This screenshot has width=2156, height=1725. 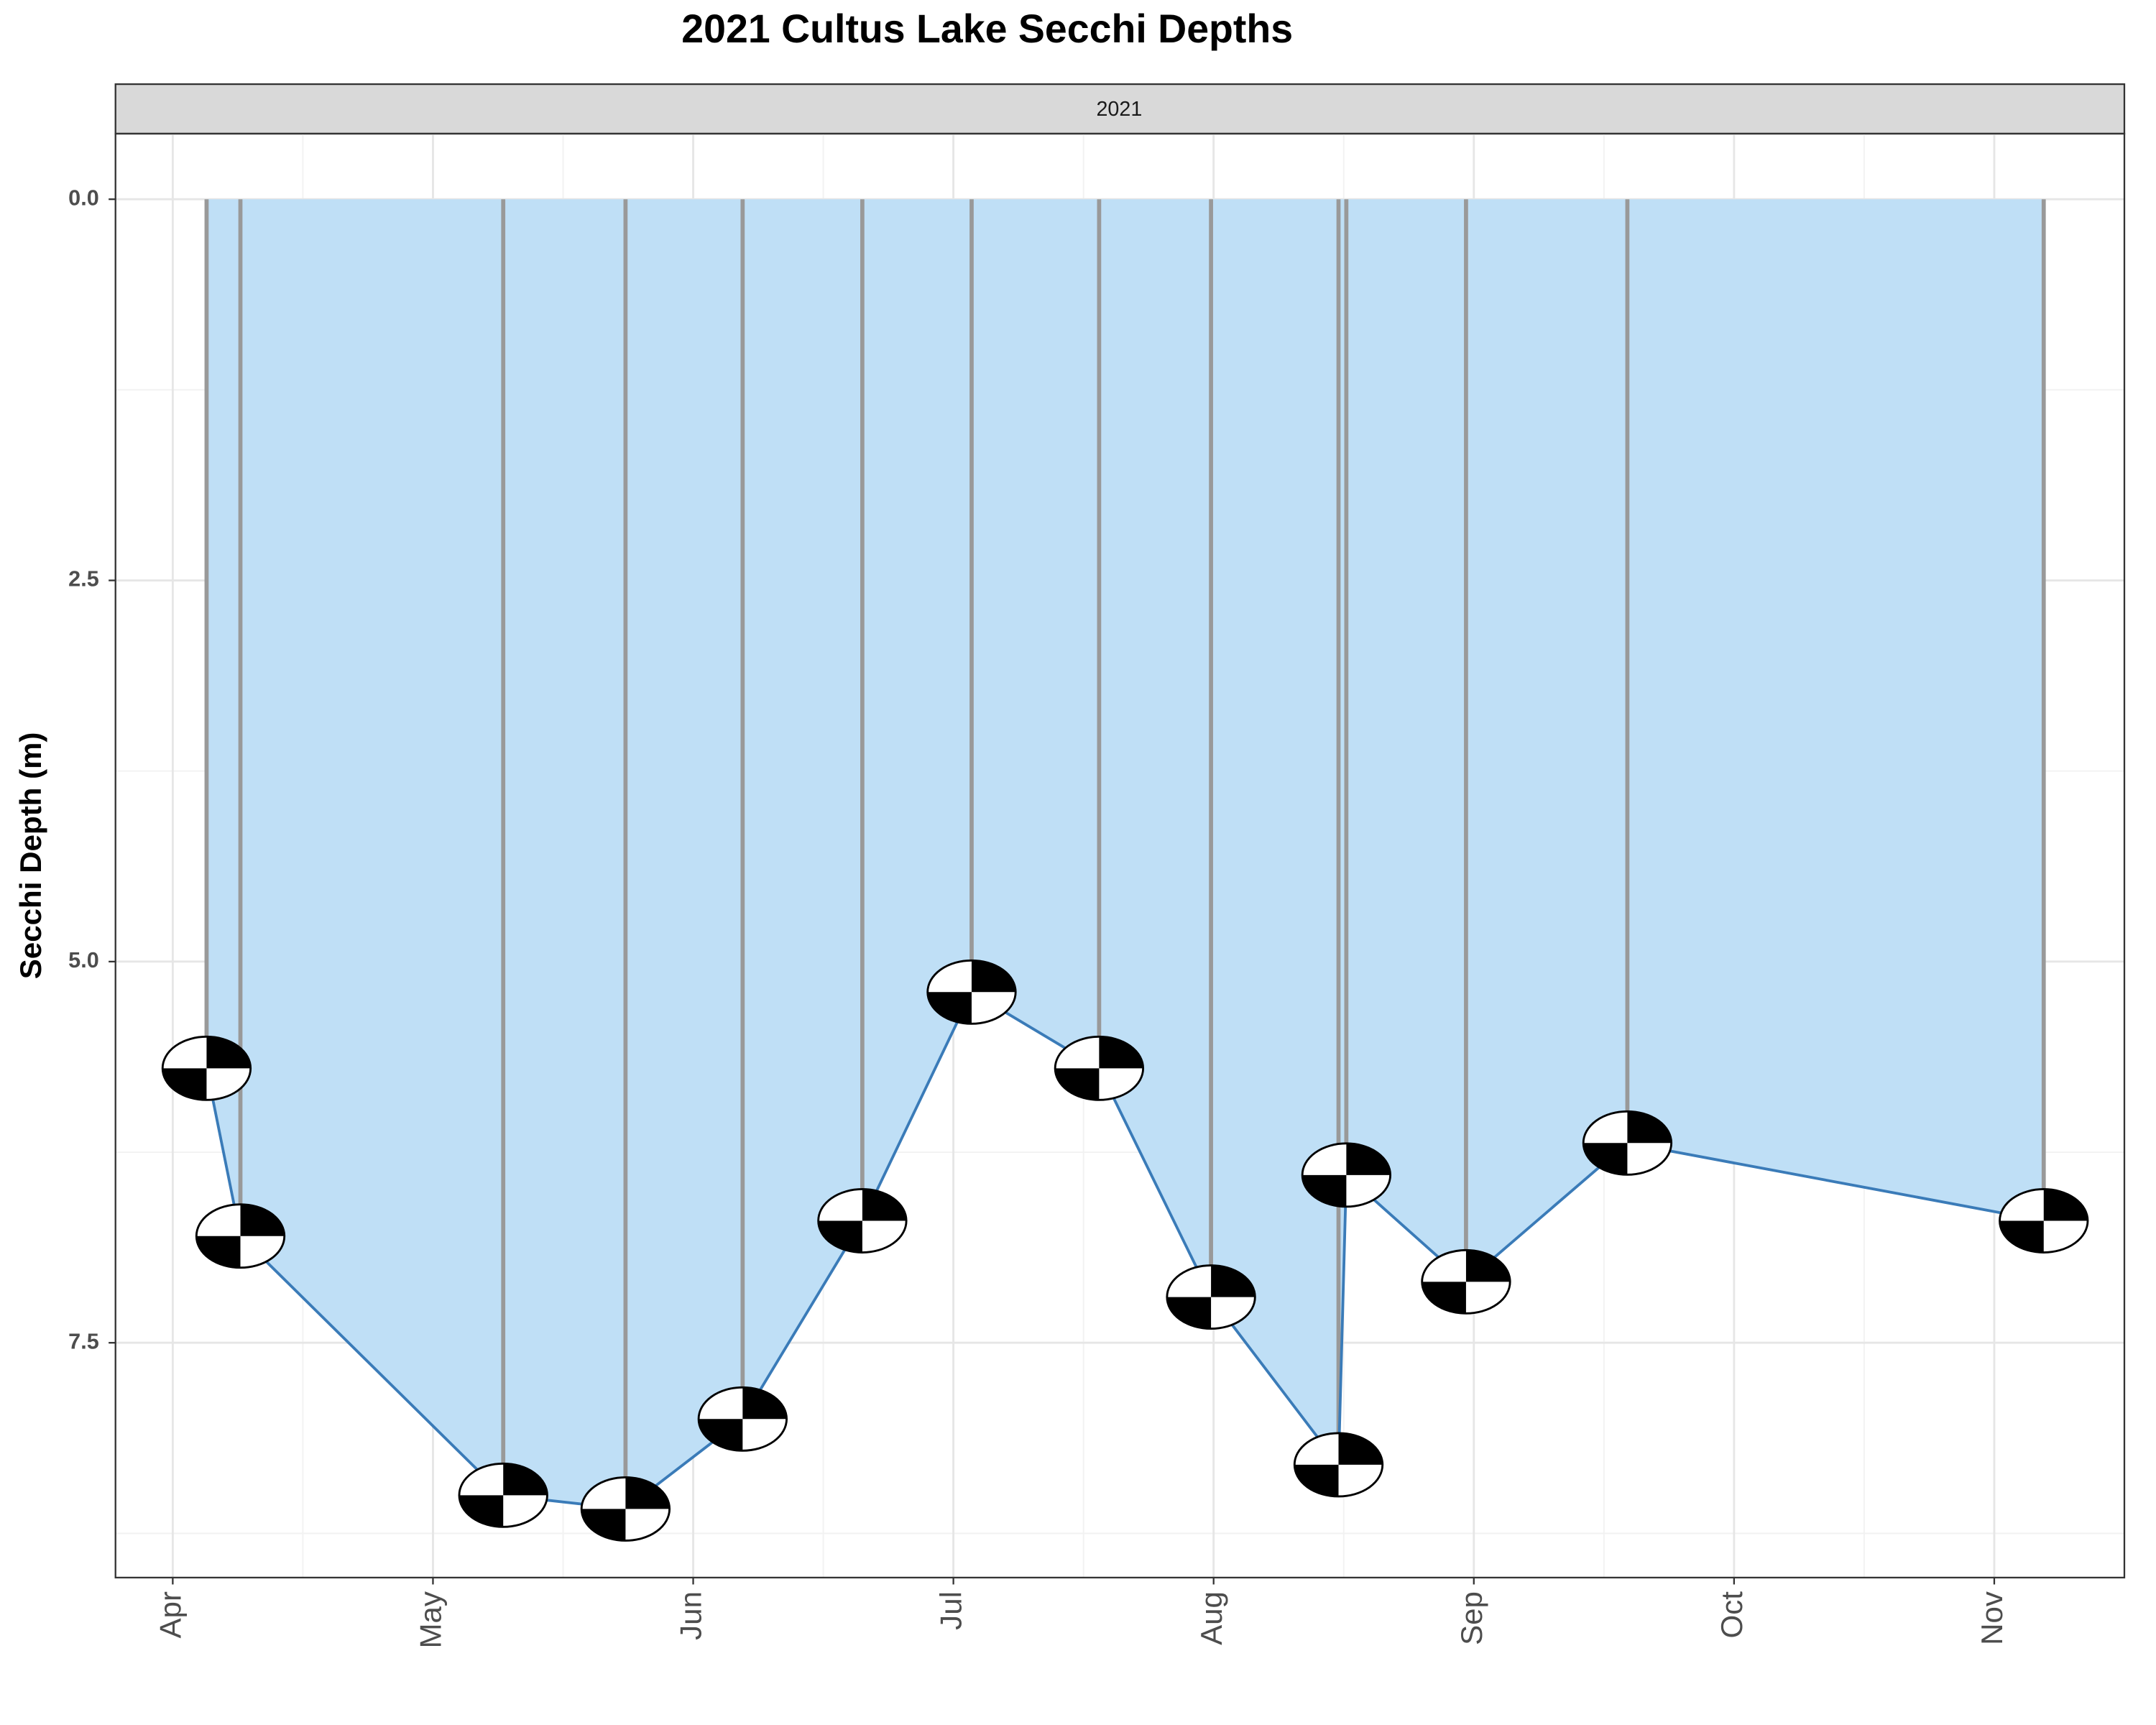 What do you see at coordinates (83, 960) in the screenshot?
I see `y-tick-label: 5.0` at bounding box center [83, 960].